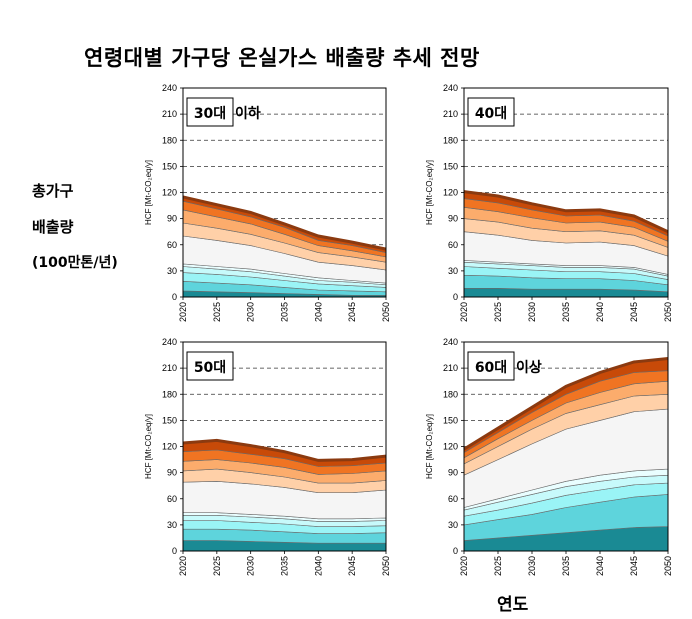 This screenshot has height=619, width=692. I want to click on side-label-total-households: 총가구, so click(53, 191).